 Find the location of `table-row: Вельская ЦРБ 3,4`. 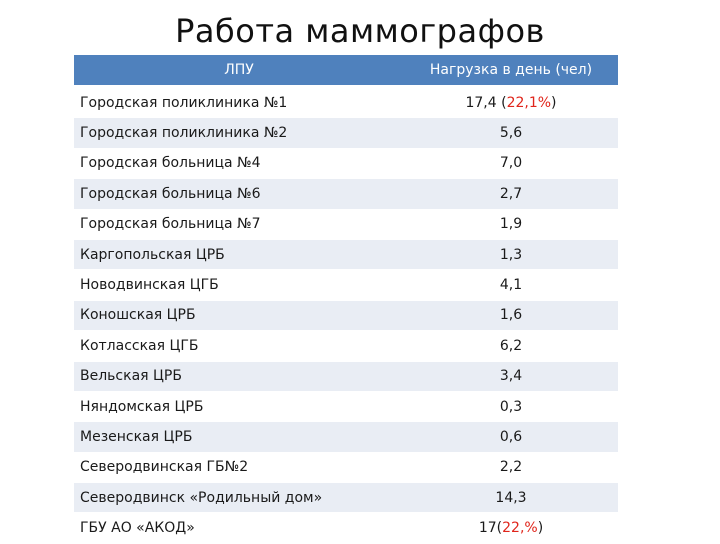

table-row: Вельская ЦРБ 3,4 is located at coordinates (346, 376).